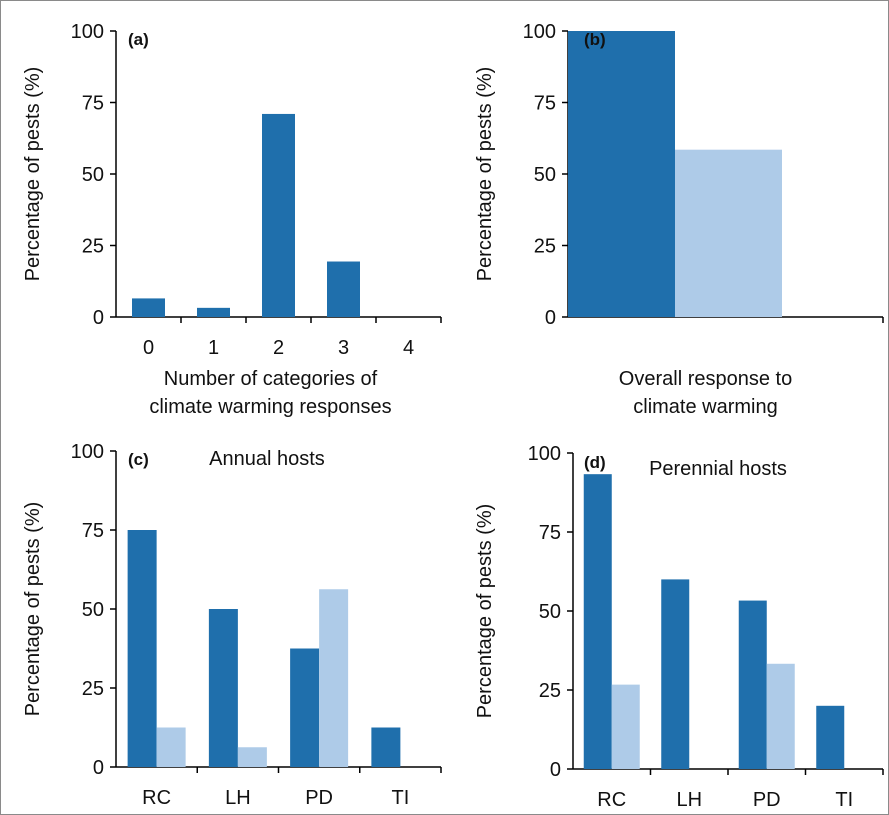 The width and height of the screenshot is (889, 815). Describe the element at coordinates (595, 462) in the screenshot. I see `panel-label: (d)` at that location.